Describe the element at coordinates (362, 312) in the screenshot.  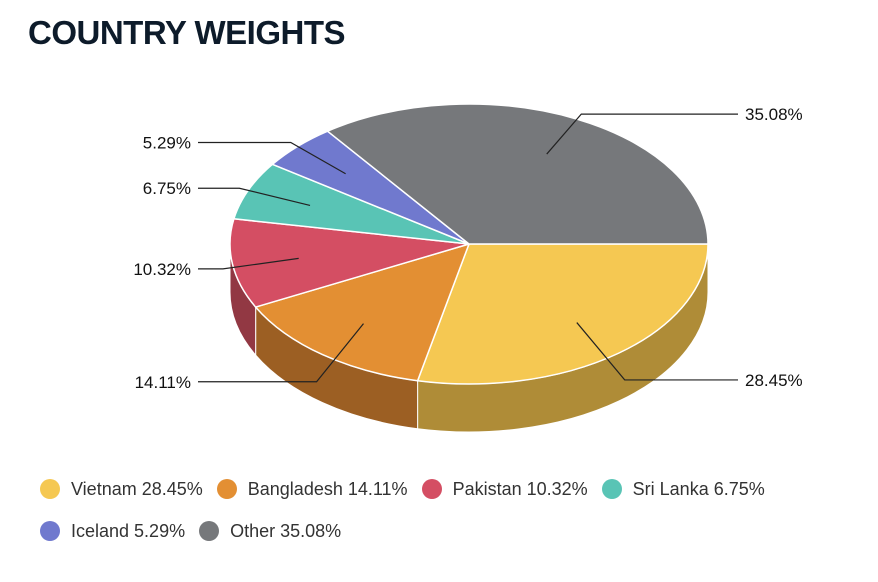
I see `pie-slice-bangladesh` at that location.